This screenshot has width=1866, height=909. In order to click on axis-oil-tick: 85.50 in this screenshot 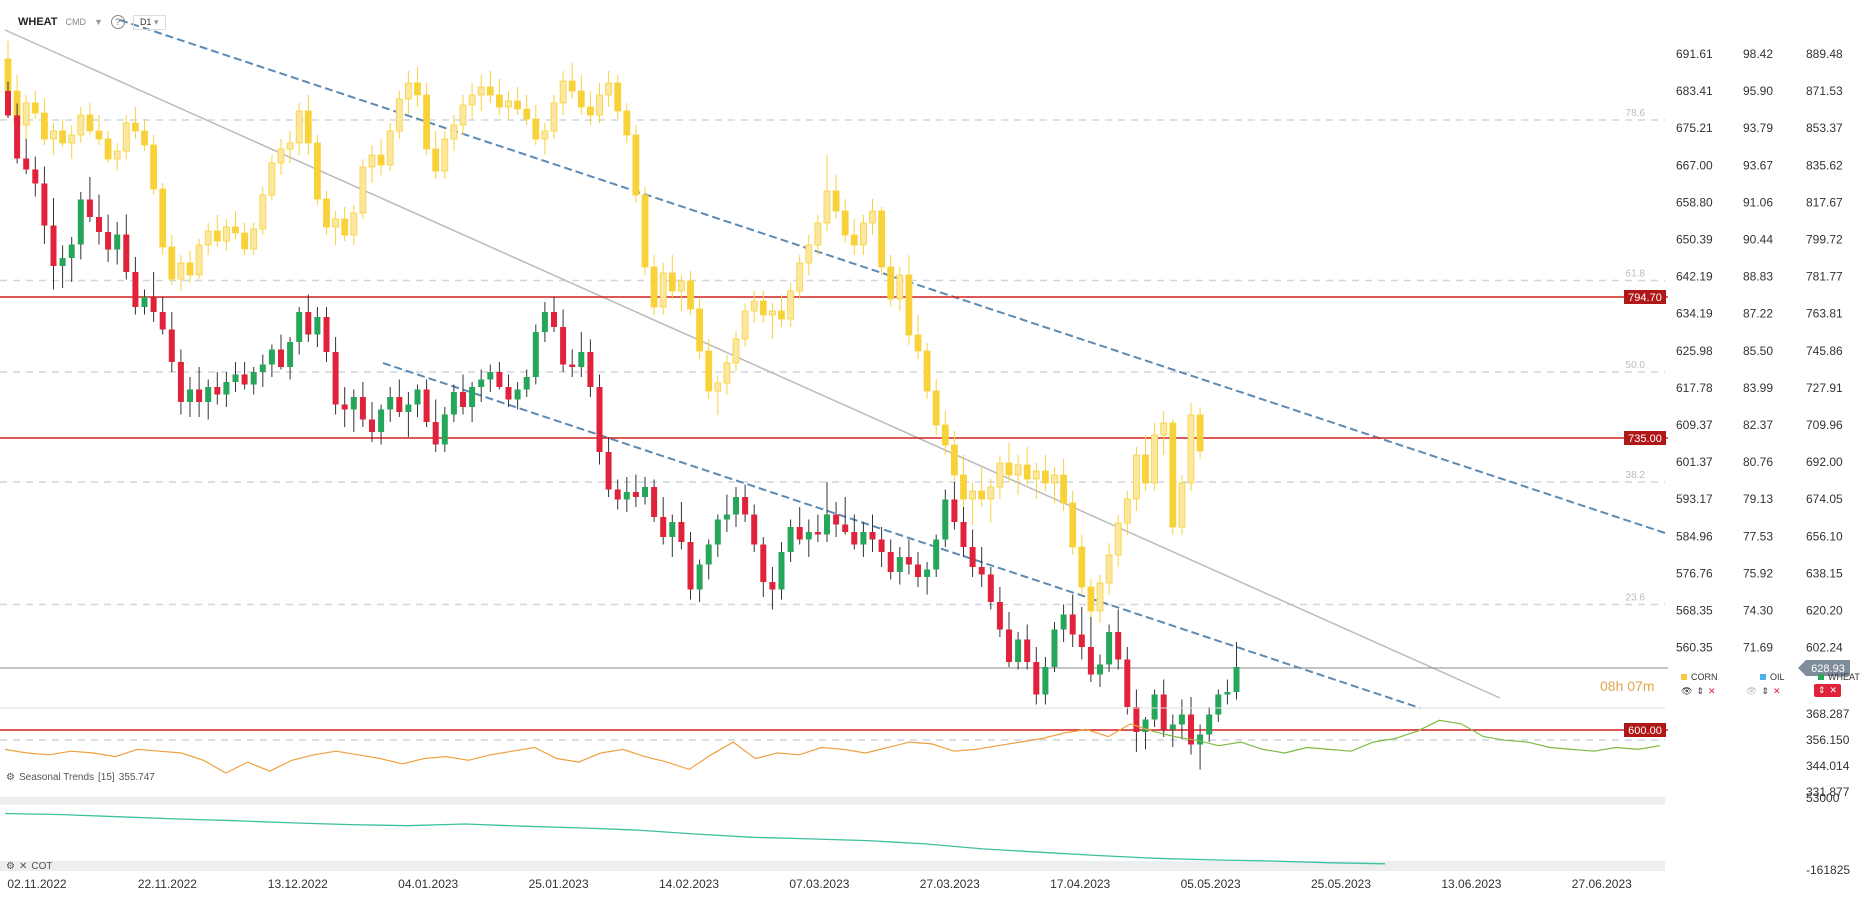, I will do `click(1758, 351)`.